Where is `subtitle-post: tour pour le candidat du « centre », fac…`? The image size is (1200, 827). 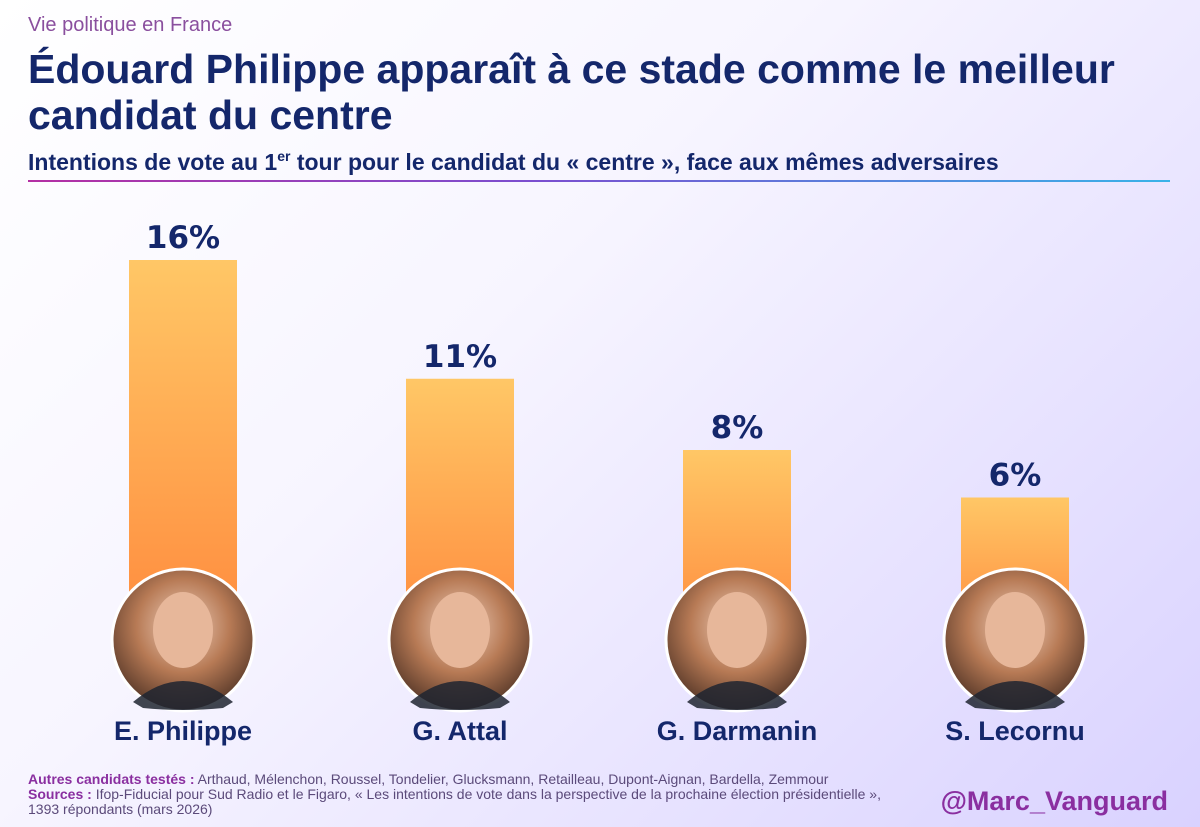 subtitle-post: tour pour le candidat du « centre », fac… is located at coordinates (644, 162).